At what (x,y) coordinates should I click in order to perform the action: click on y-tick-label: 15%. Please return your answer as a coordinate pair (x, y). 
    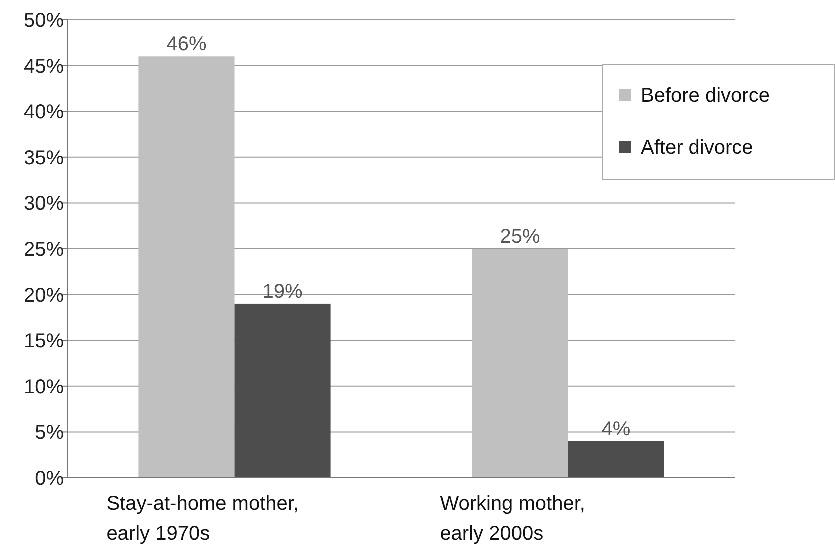
    Looking at the image, I should click on (44, 341).